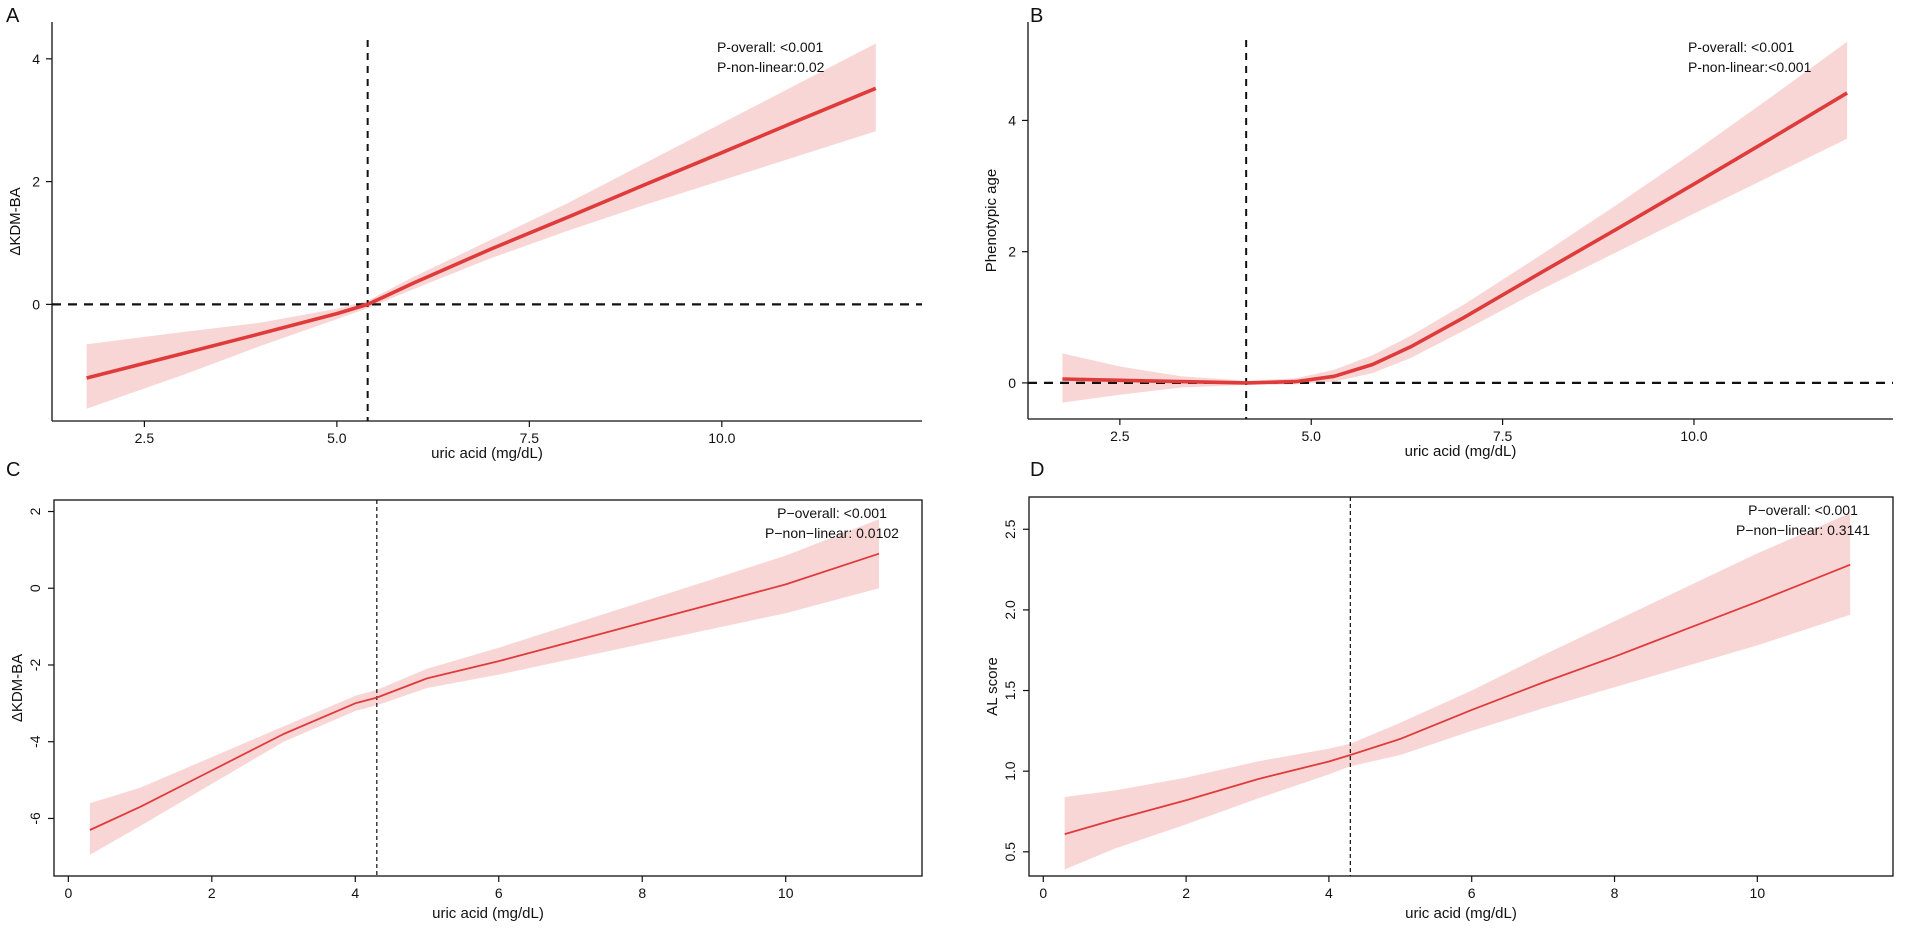  I want to click on y-tick-label: -6, so click(35, 818).